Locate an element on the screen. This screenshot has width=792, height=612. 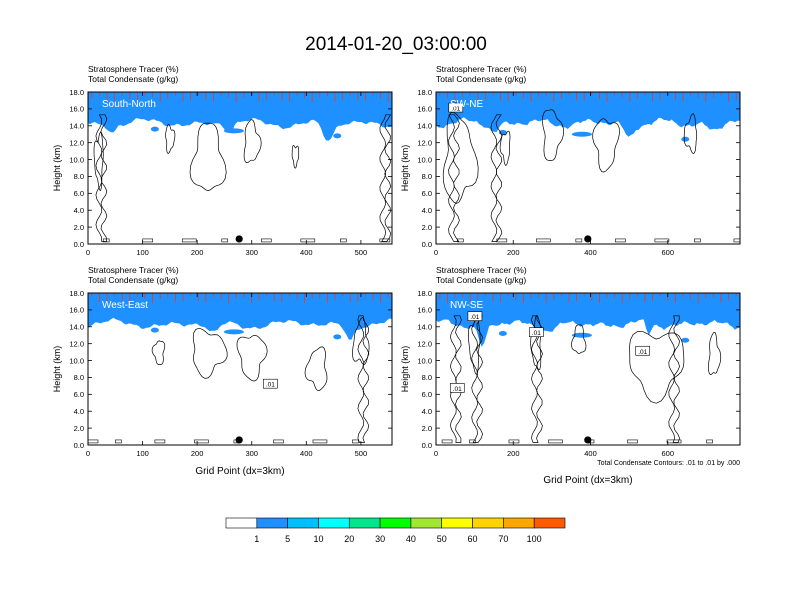
colorbar-level-label: 70 is located at coordinates (503, 539).